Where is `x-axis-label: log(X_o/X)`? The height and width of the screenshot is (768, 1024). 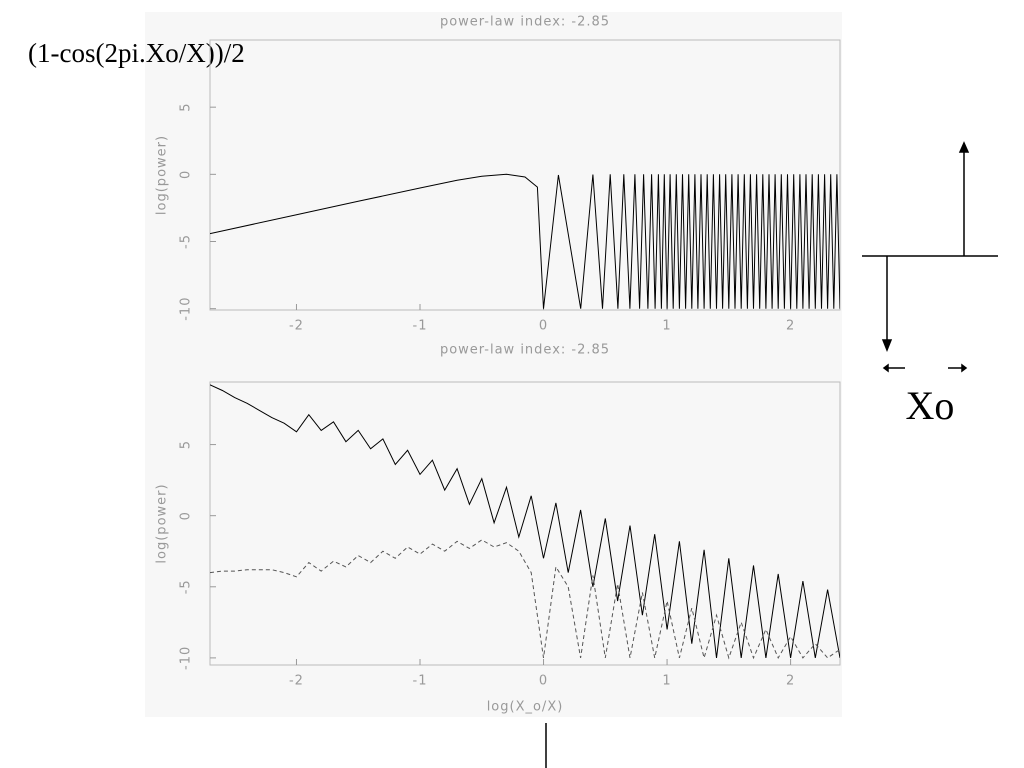 x-axis-label: log(X_o/X) is located at coordinates (525, 707).